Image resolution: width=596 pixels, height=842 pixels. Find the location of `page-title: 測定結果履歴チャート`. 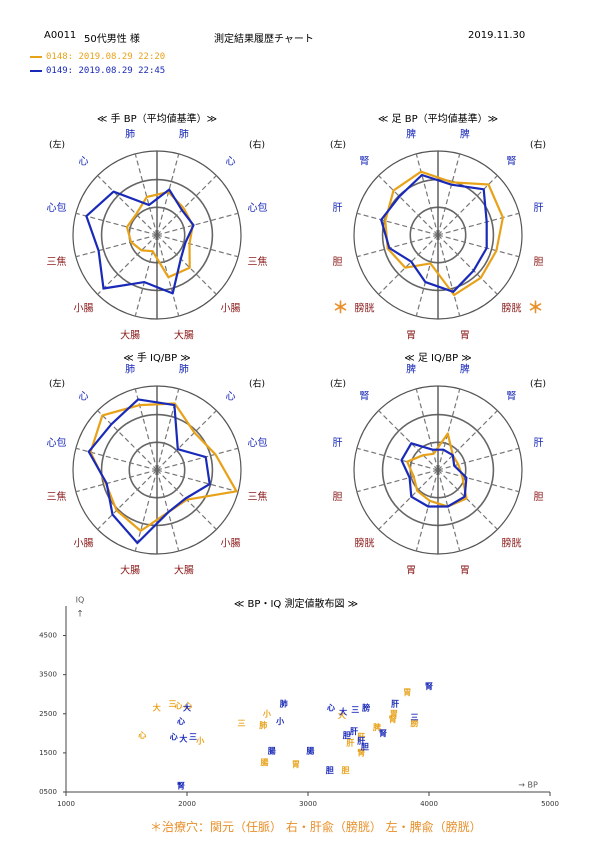

page-title: 測定結果履歴チャート is located at coordinates (264, 39).